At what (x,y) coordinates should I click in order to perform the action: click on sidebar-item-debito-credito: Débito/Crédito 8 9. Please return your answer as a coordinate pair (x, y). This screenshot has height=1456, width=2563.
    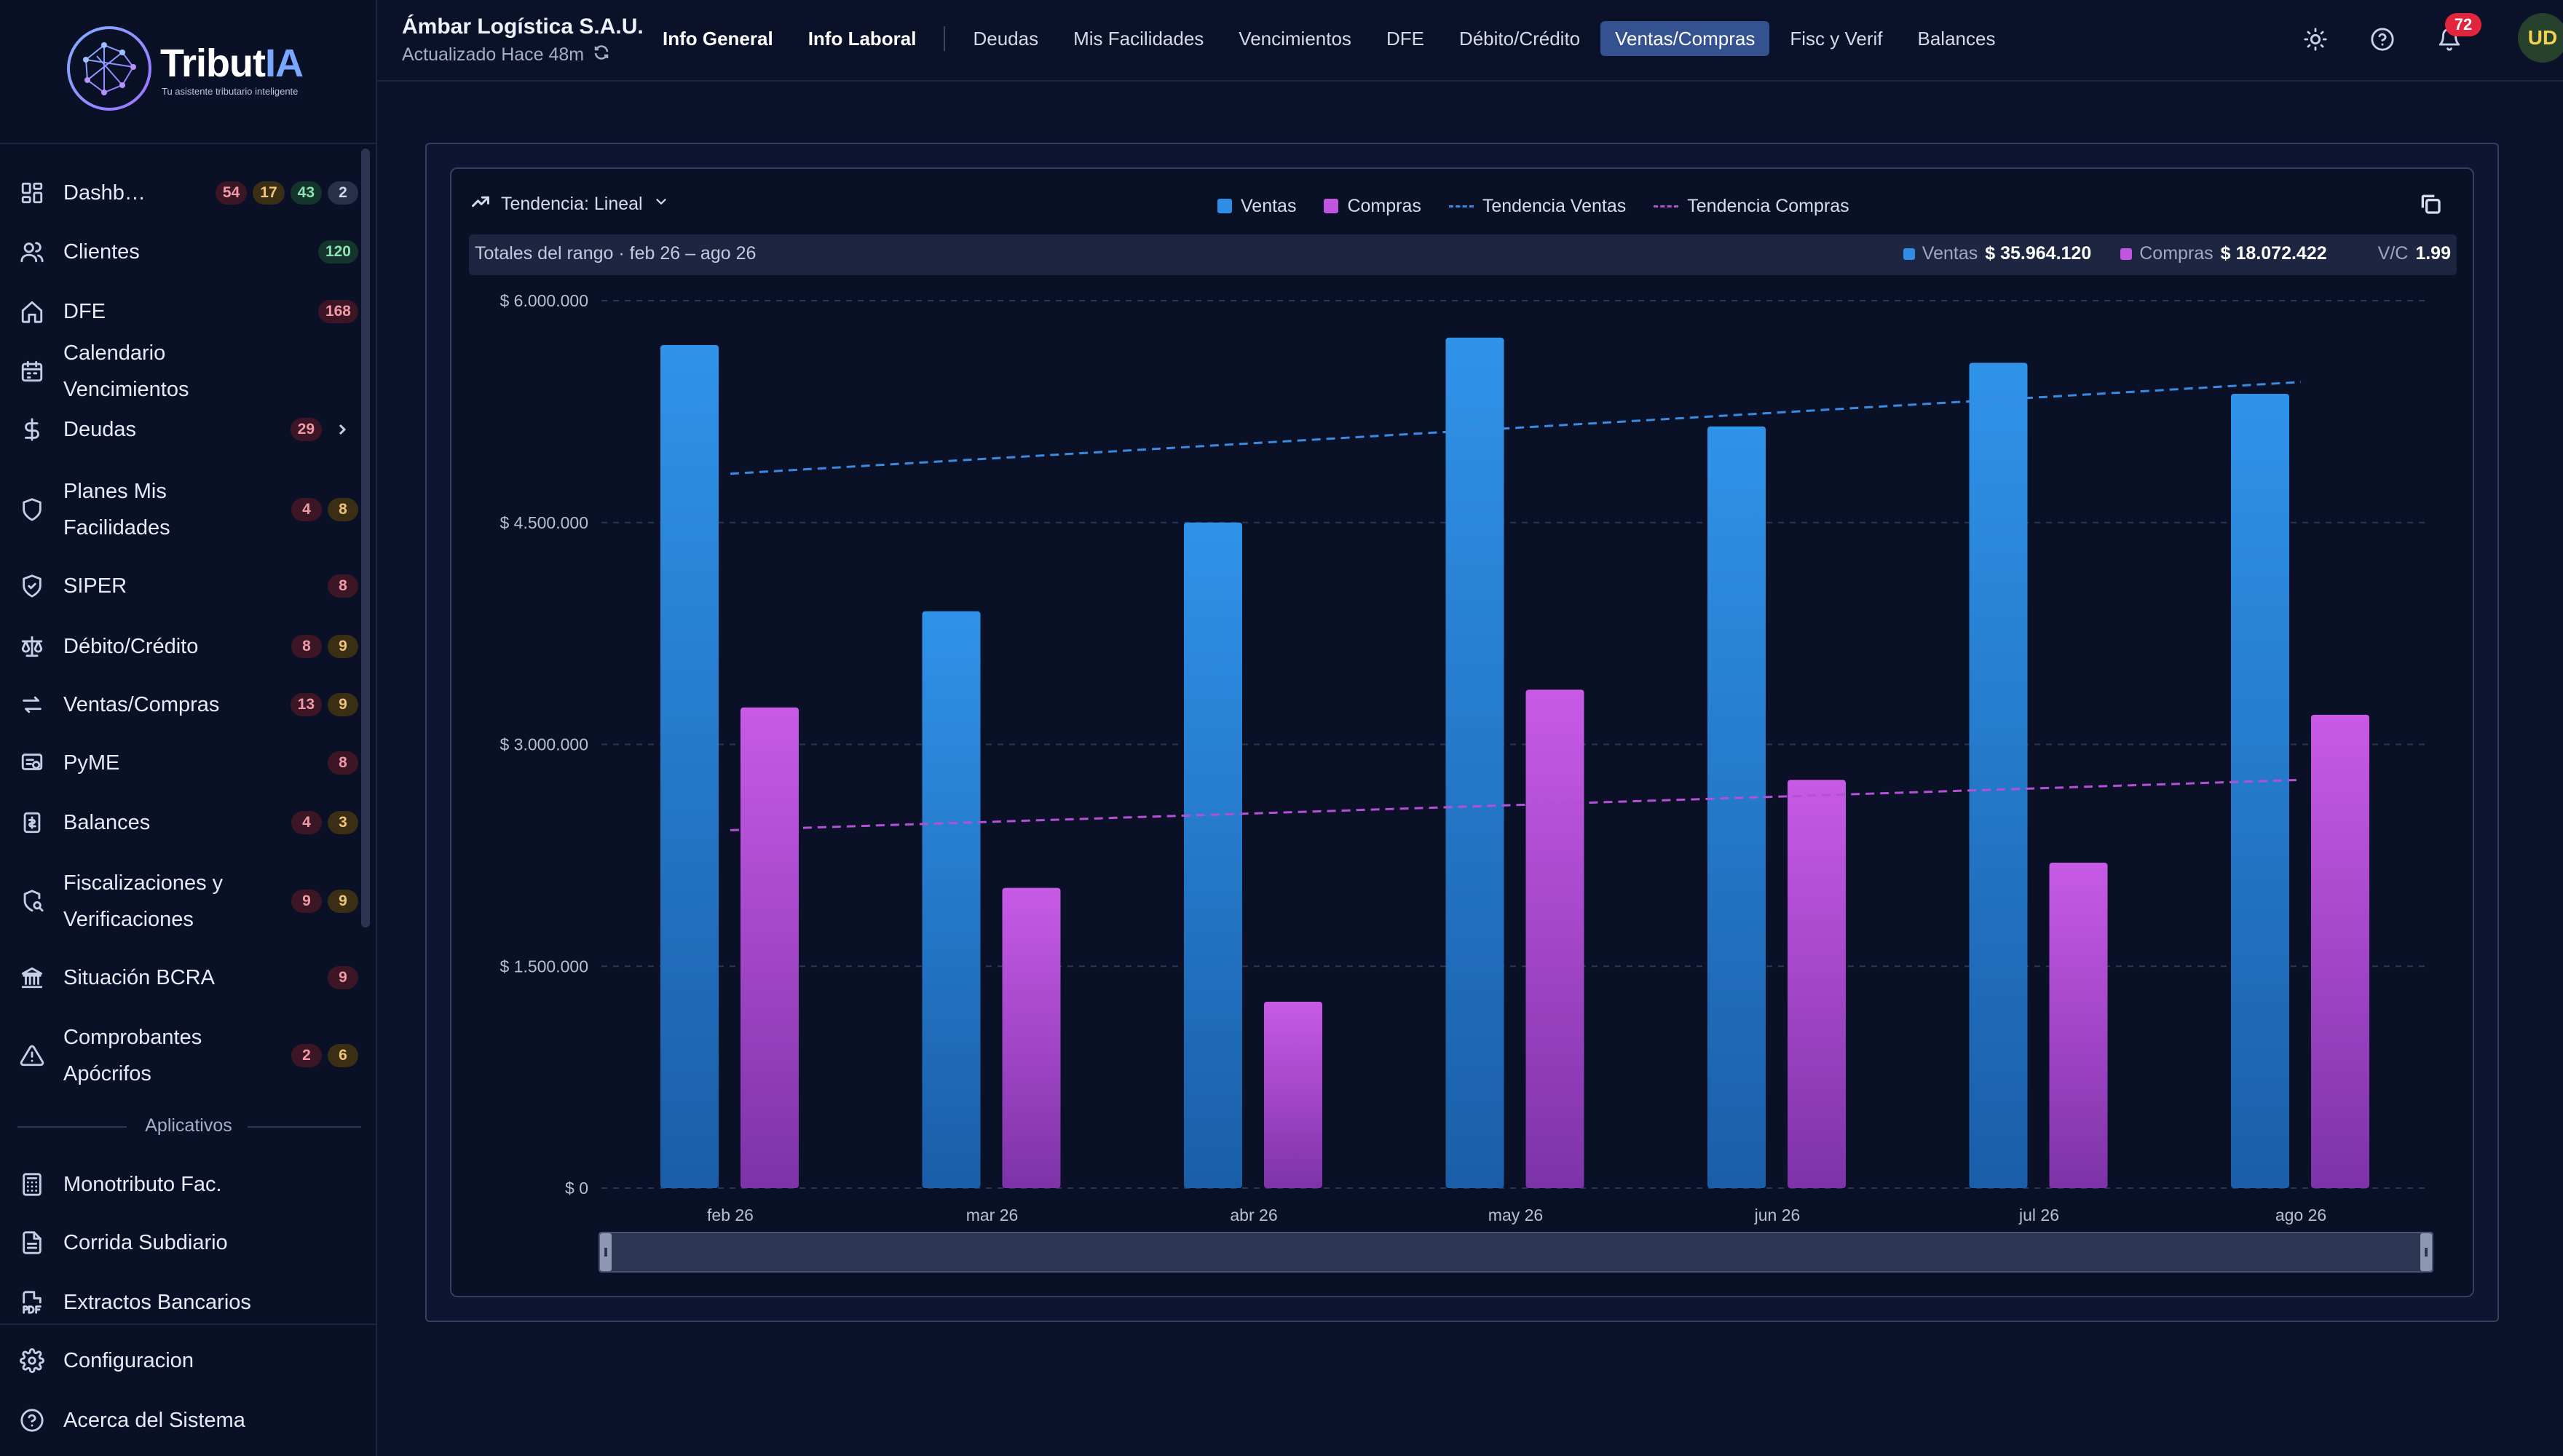
    Looking at the image, I should click on (182, 646).